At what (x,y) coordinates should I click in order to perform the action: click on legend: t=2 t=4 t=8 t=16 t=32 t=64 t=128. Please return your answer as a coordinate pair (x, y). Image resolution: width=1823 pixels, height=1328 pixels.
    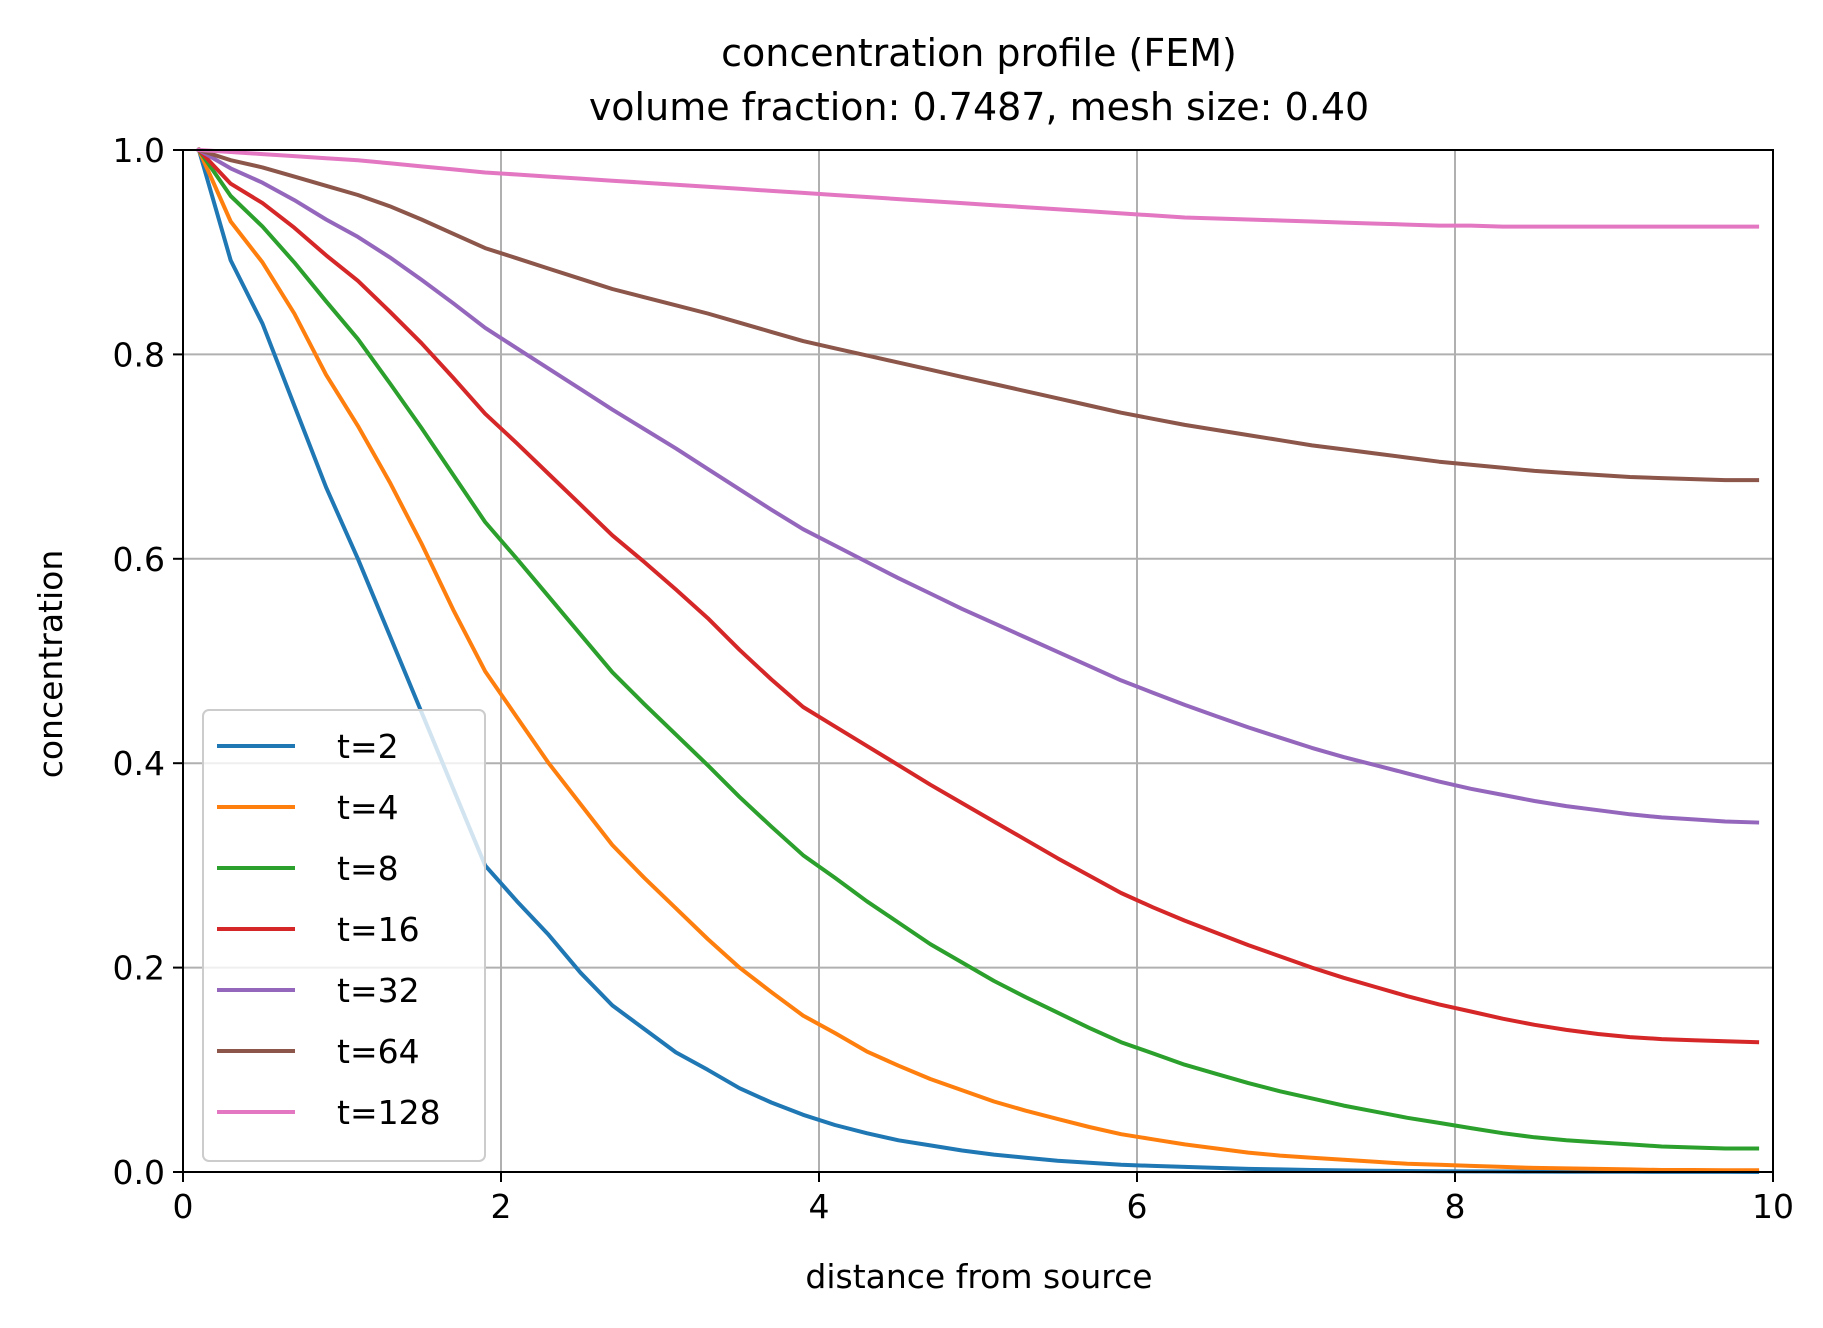
    Looking at the image, I should click on (344, 935).